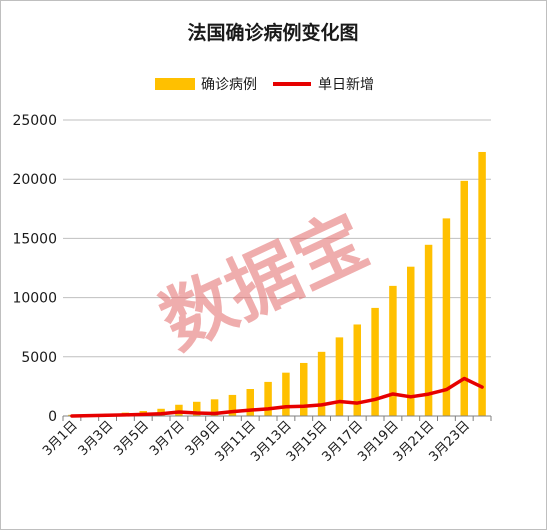  Describe the element at coordinates (34, 269) in the screenshot. I see `y-axis: 0 5000 10000 15000 20000 25000` at that location.